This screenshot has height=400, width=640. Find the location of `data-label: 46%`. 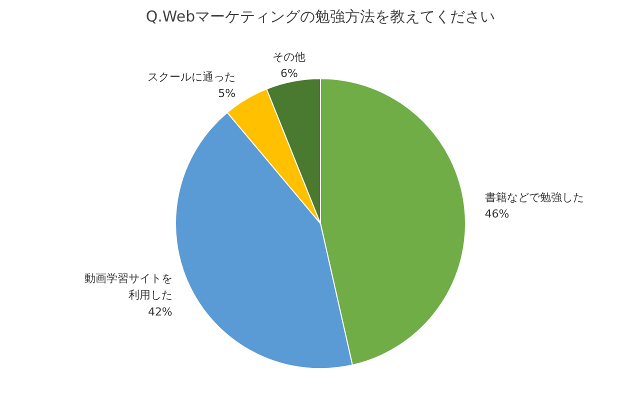

data-label: 46% is located at coordinates (497, 214).